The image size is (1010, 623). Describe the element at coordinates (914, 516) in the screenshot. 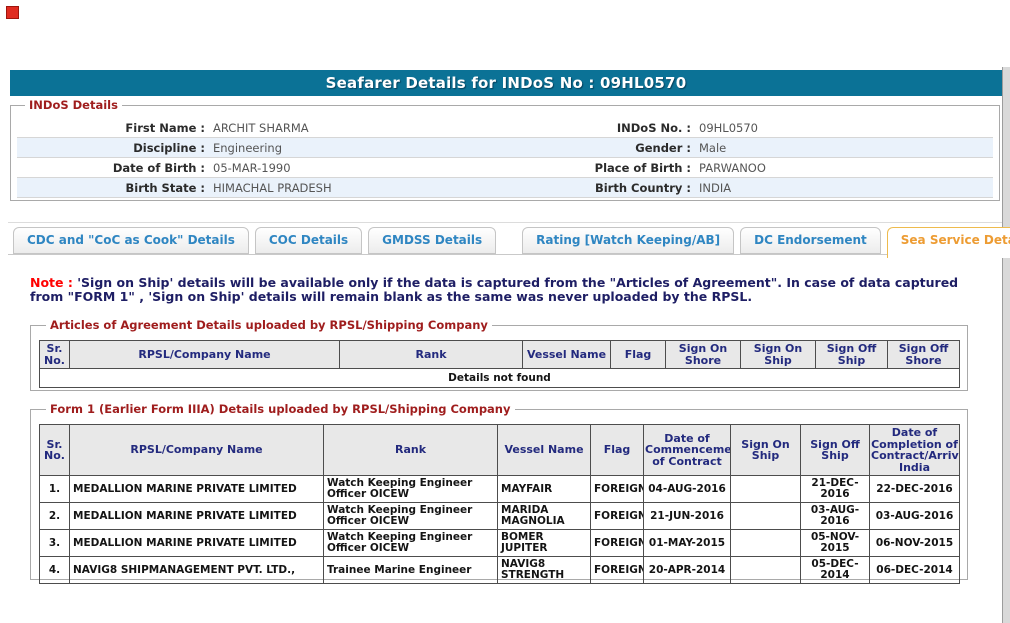

I see `completion-cell: 03-AUG-2016` at that location.